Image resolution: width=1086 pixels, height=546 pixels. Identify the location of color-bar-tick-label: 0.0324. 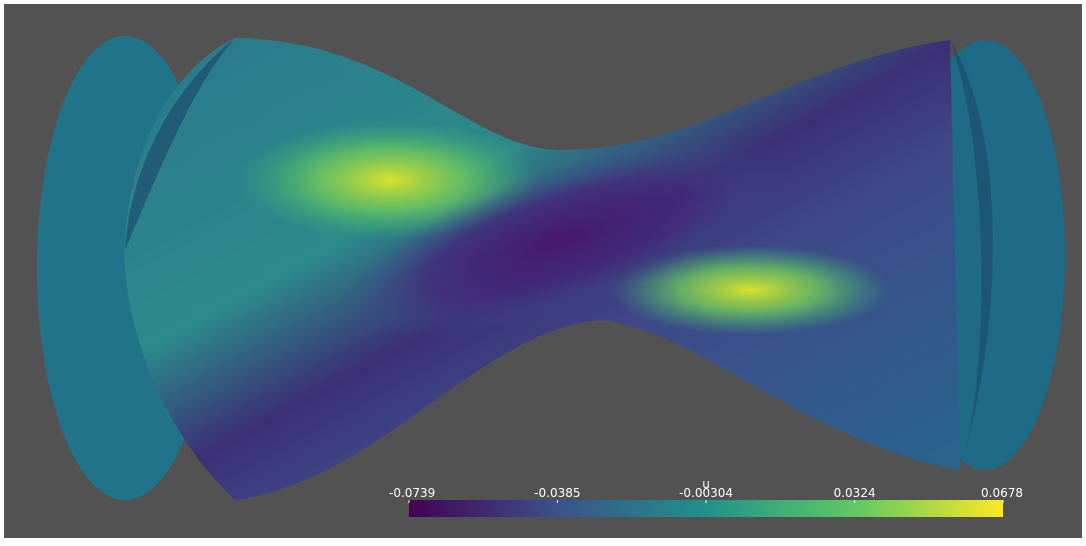
(855, 493).